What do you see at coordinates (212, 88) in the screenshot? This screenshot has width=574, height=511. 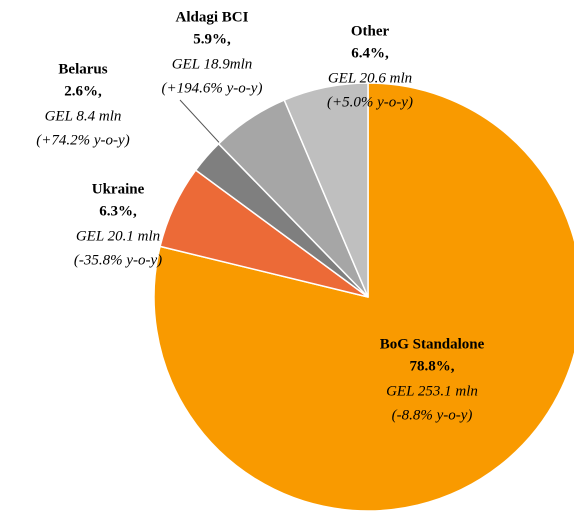 I see `slice-change: (+194.6% y-o-y)` at bounding box center [212, 88].